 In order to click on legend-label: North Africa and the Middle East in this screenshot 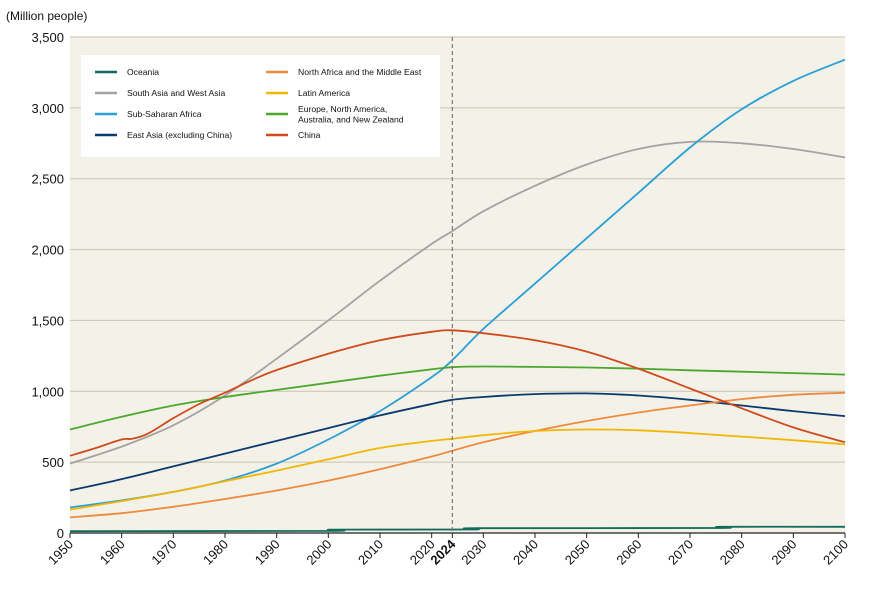, I will do `click(360, 72)`.